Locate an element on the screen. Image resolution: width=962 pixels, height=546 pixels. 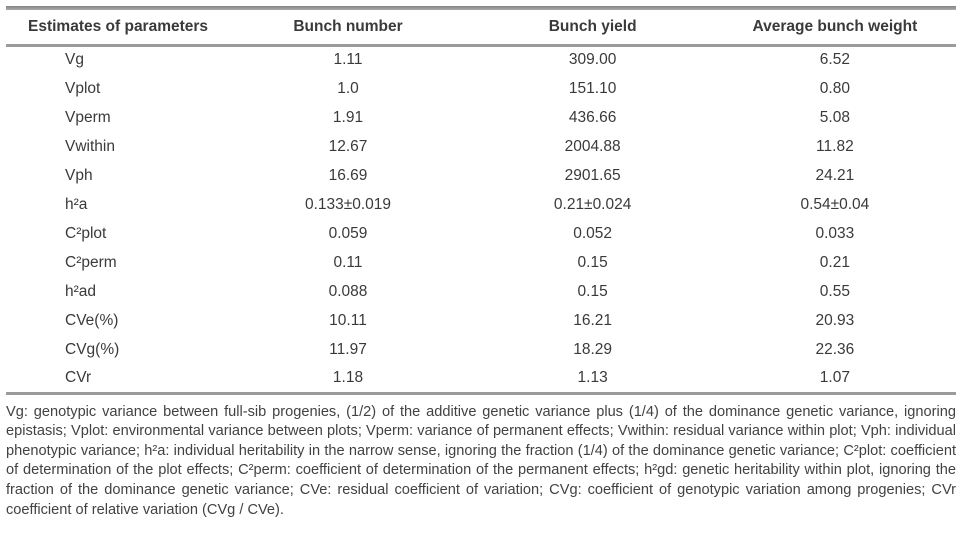
value-cell: 0.80 is located at coordinates (834, 88).